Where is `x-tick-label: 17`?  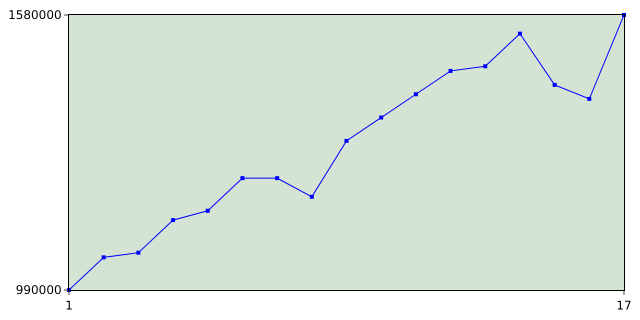 x-tick-label: 17 is located at coordinates (624, 305).